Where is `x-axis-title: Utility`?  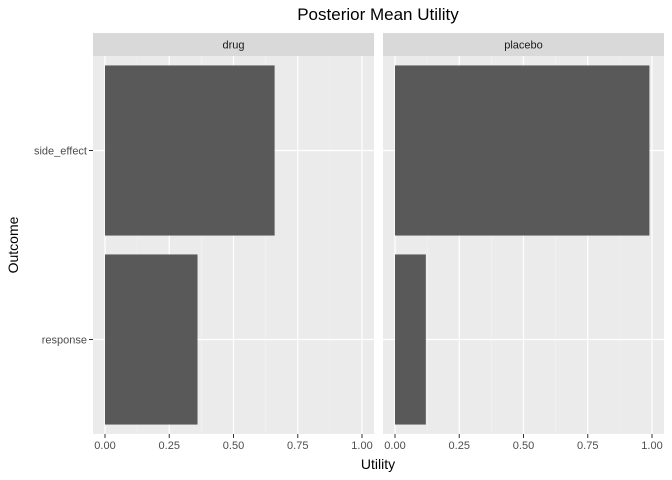 x-axis-title: Utility is located at coordinates (378, 464).